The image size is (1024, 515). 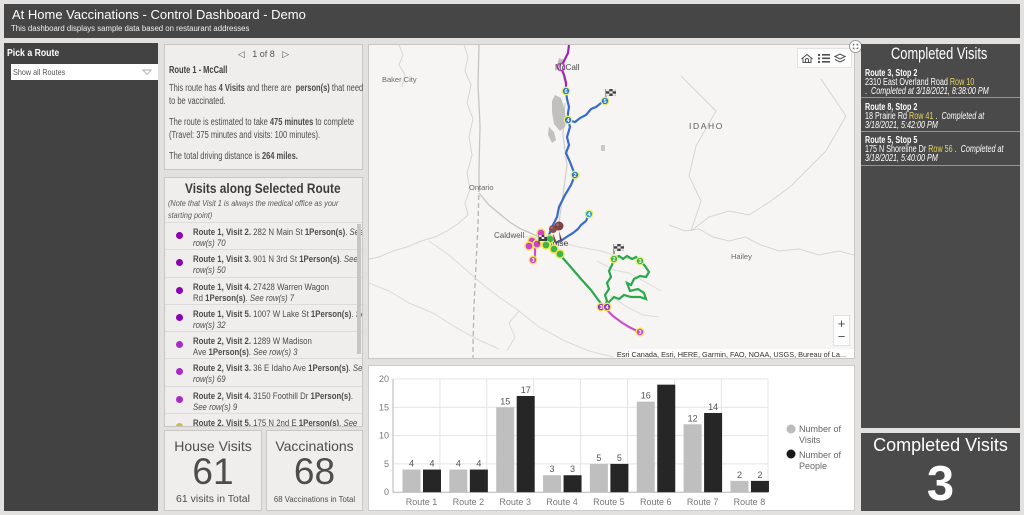 What do you see at coordinates (693, 418) in the screenshot?
I see `svg-text: 12` at bounding box center [693, 418].